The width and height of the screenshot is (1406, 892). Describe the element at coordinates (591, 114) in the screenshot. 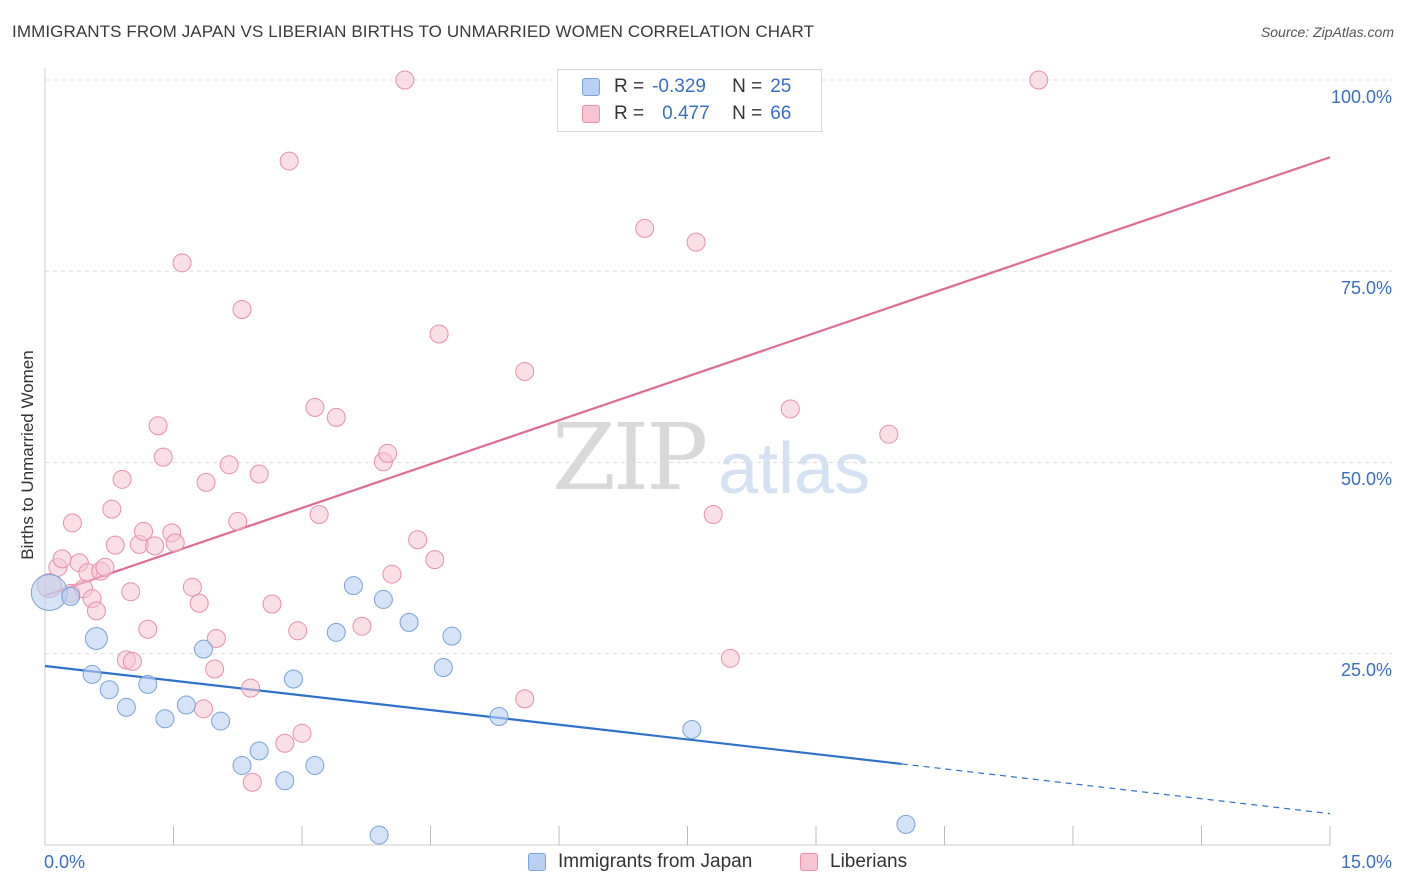

I see `liberian-swatch` at that location.